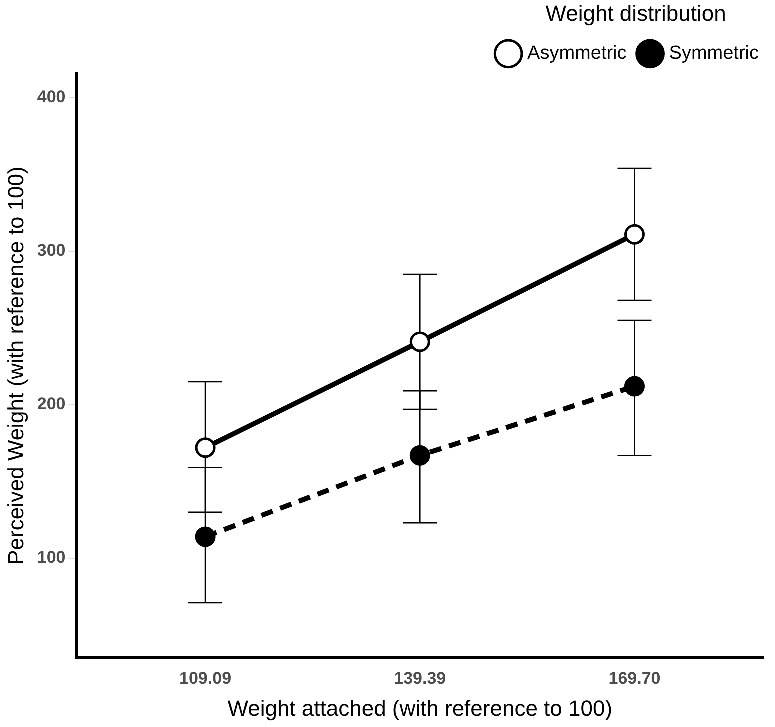  What do you see at coordinates (15, 365) in the screenshot?
I see `y-axis-title: Perceived Weight (with reference to 100)` at bounding box center [15, 365].